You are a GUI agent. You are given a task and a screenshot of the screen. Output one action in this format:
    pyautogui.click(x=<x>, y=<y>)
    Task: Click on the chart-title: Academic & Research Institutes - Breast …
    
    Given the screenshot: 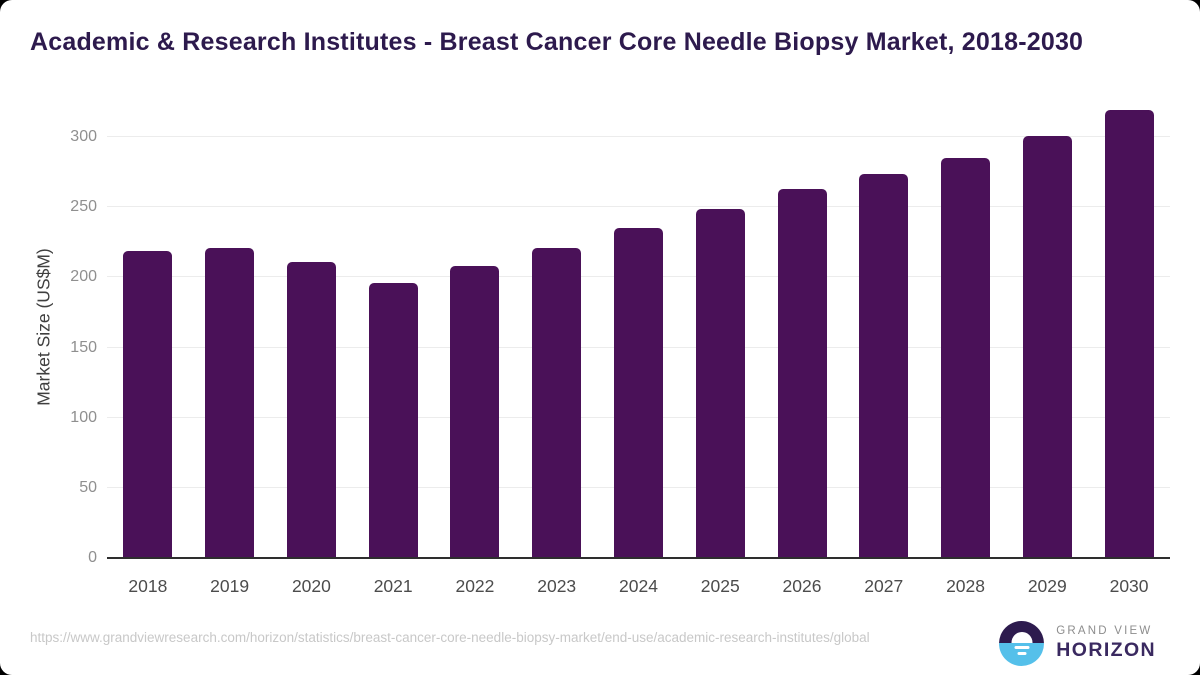 What is the action you would take?
    pyautogui.click(x=557, y=42)
    